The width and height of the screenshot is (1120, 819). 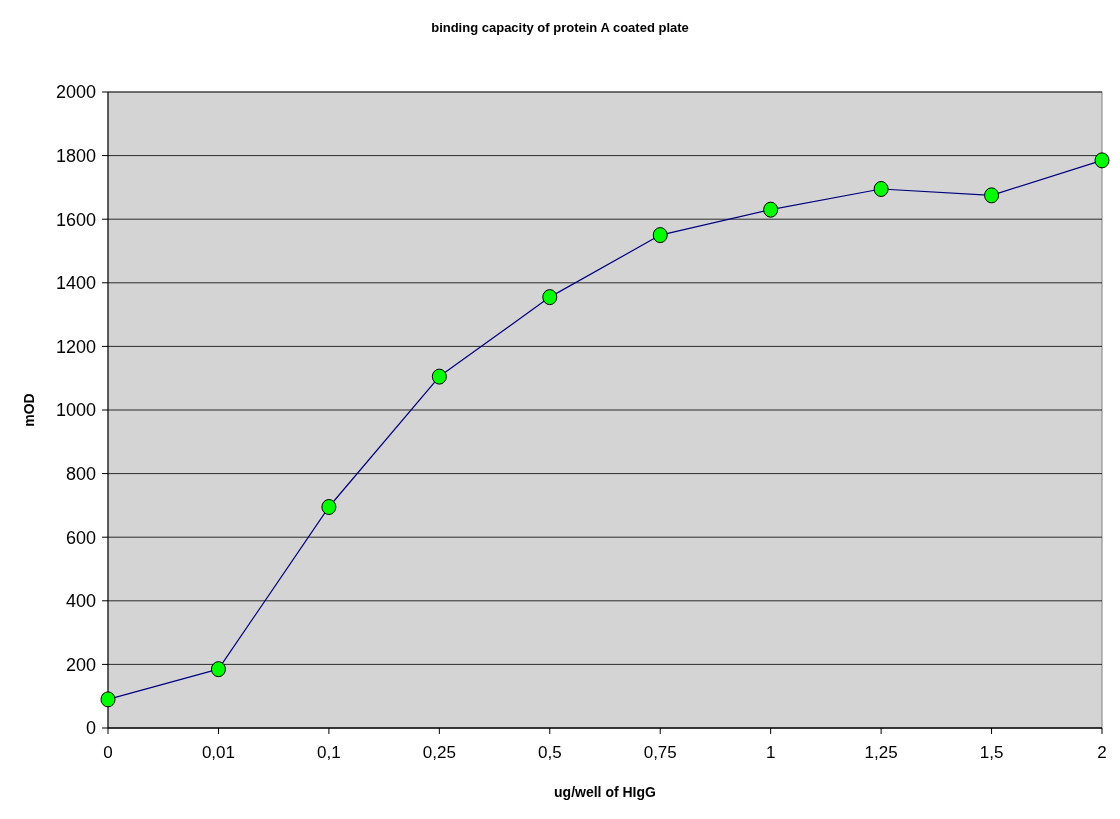 I want to click on x-axis-title: ug/well of HIgG, so click(x=605, y=792).